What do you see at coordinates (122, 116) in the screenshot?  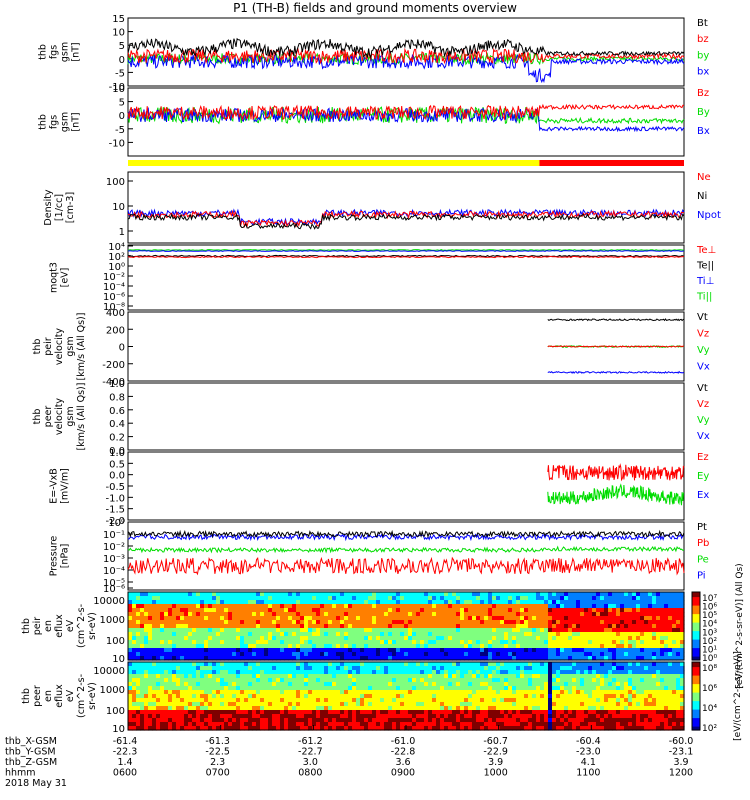 I see `fgl-ytick-label: 0` at bounding box center [122, 116].